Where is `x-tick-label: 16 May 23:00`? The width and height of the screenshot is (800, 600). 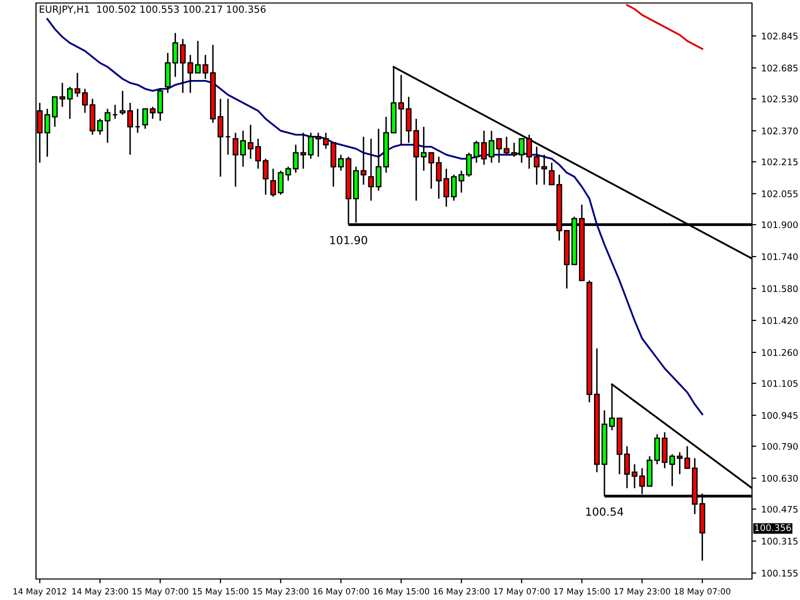
x-tick-label: 16 May 23:00 is located at coordinates (462, 592).